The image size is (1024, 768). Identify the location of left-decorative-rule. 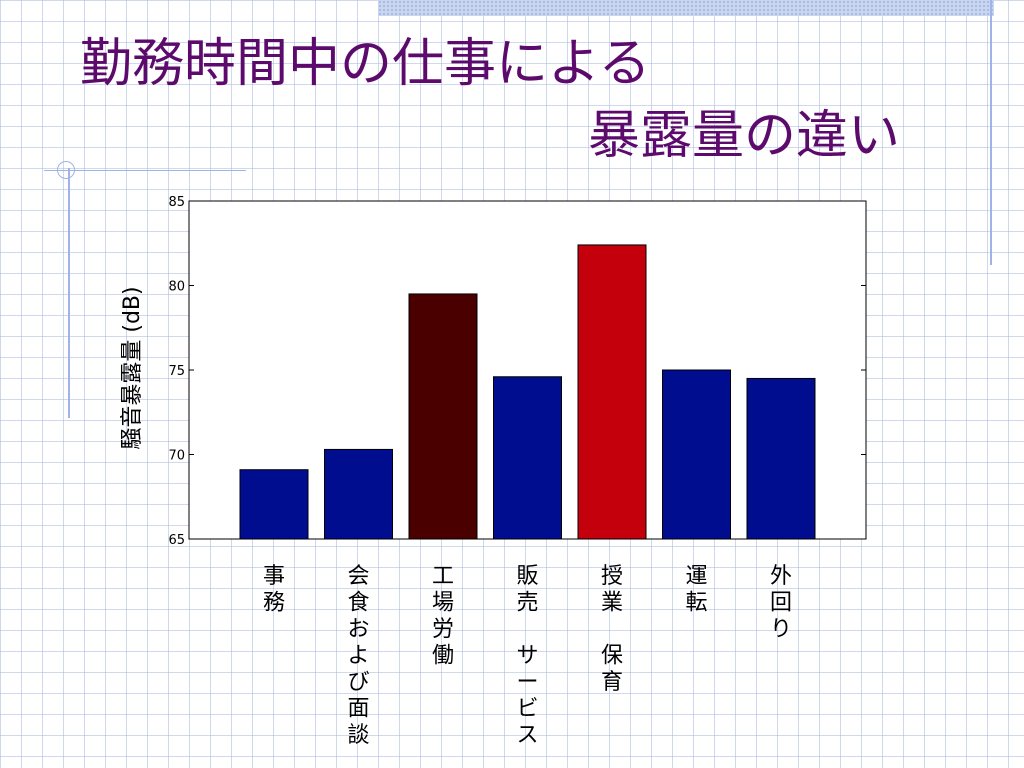
(69, 293).